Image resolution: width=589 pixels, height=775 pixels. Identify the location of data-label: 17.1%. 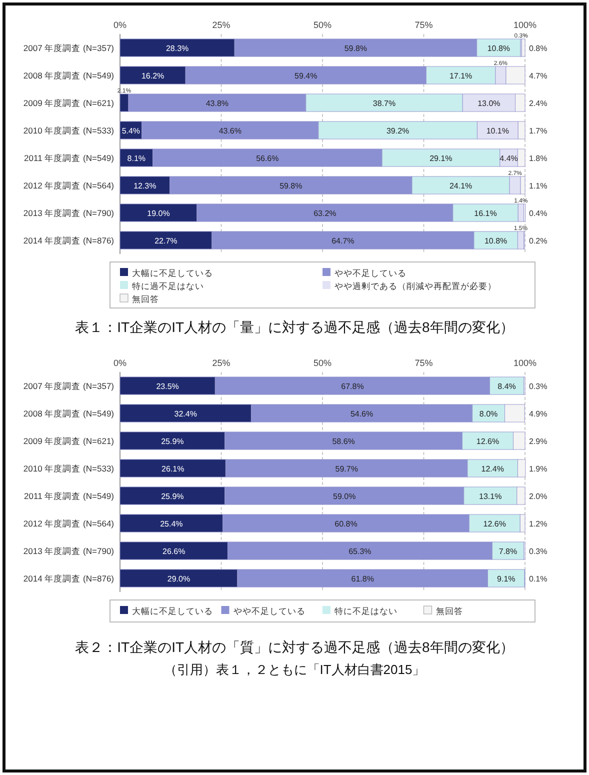
(460, 75).